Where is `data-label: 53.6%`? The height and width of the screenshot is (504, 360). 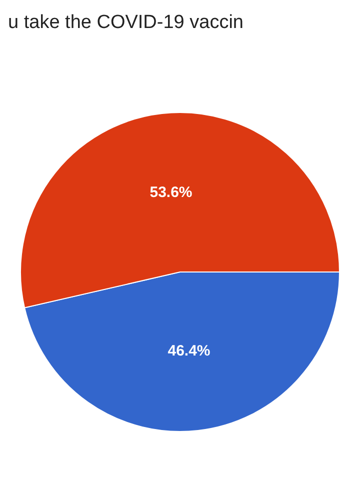 data-label: 53.6% is located at coordinates (171, 192).